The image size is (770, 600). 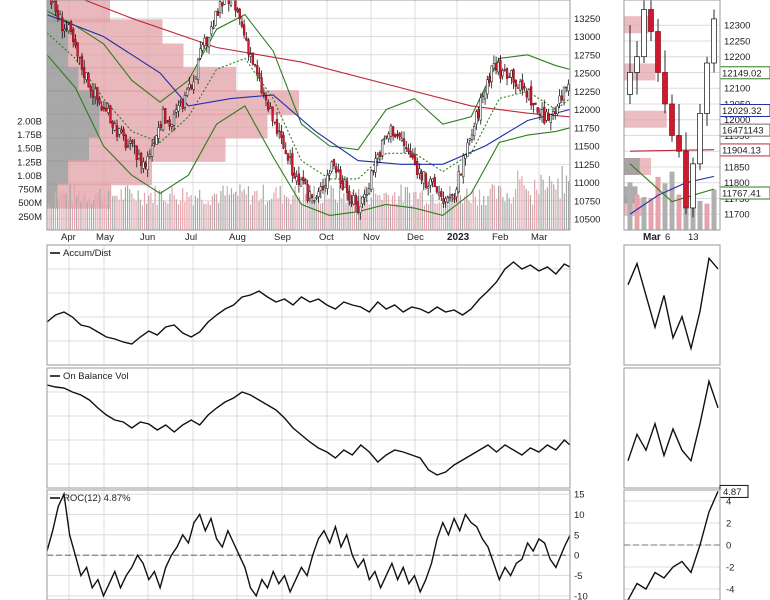 I want to click on volume-tick-label: 750M, so click(x=30, y=190).